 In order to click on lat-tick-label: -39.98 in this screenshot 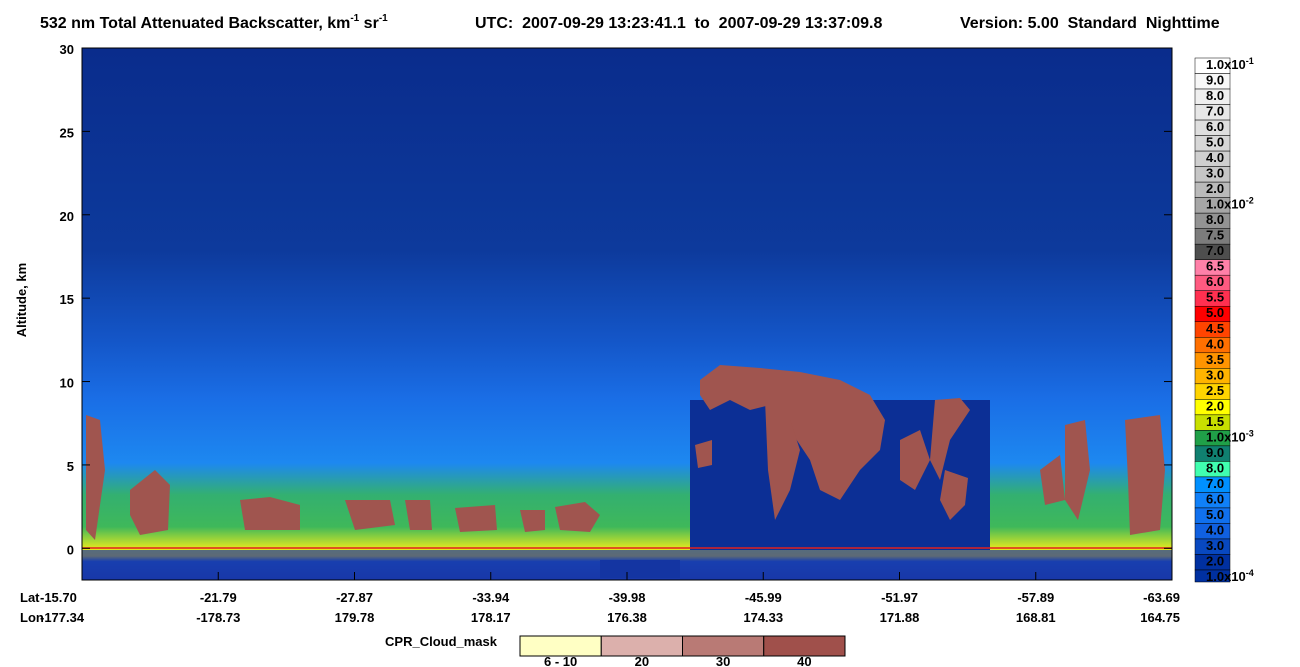, I will do `click(627, 597)`.